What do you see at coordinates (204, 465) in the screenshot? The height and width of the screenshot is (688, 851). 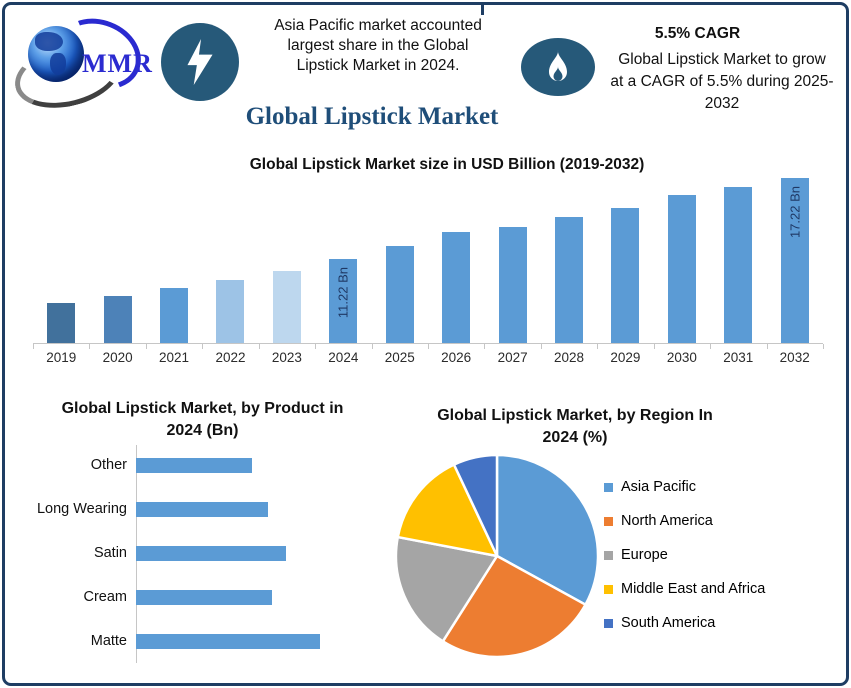 I see `product-row-other: Other` at bounding box center [204, 465].